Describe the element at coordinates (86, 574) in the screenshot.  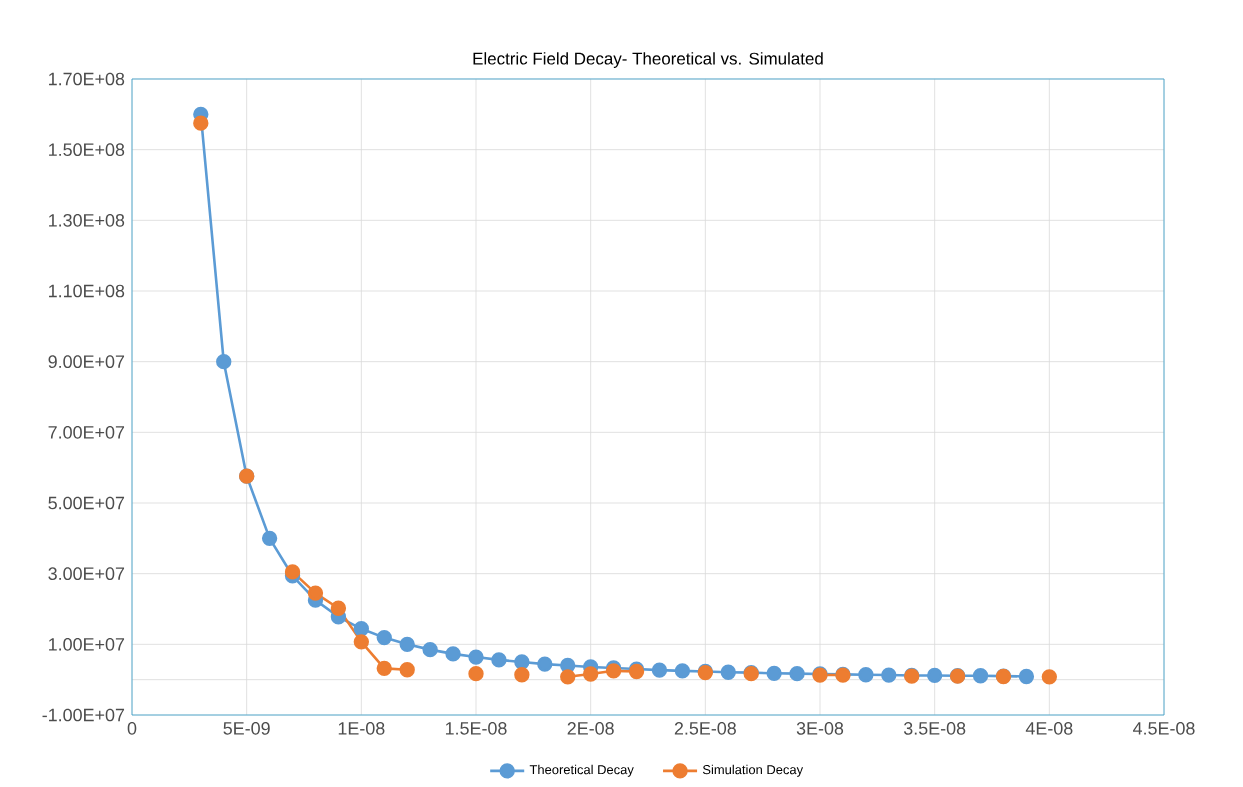
I see `y-tick-label: 3.00E+07` at that location.